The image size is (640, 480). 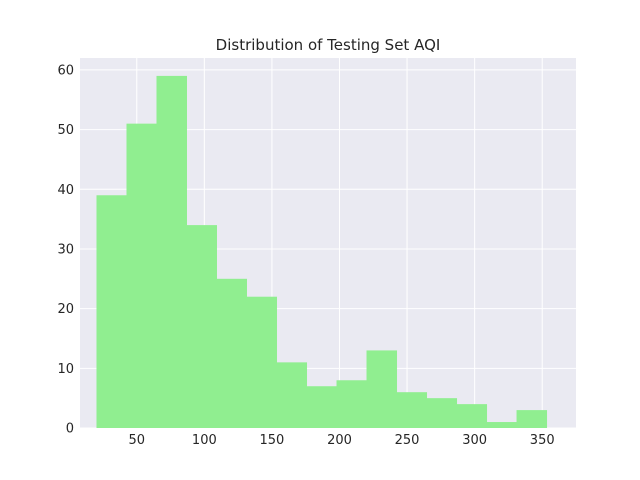 I want to click on y-tick-label: 40, so click(x=65, y=190).